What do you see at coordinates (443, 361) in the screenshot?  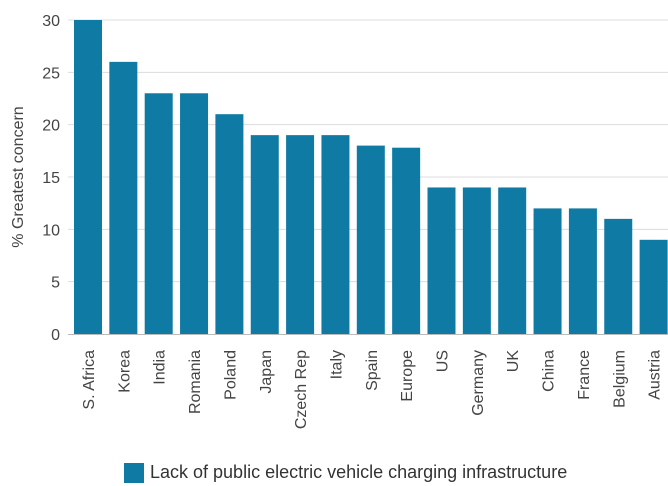 I see `x-tick-label: US` at bounding box center [443, 361].